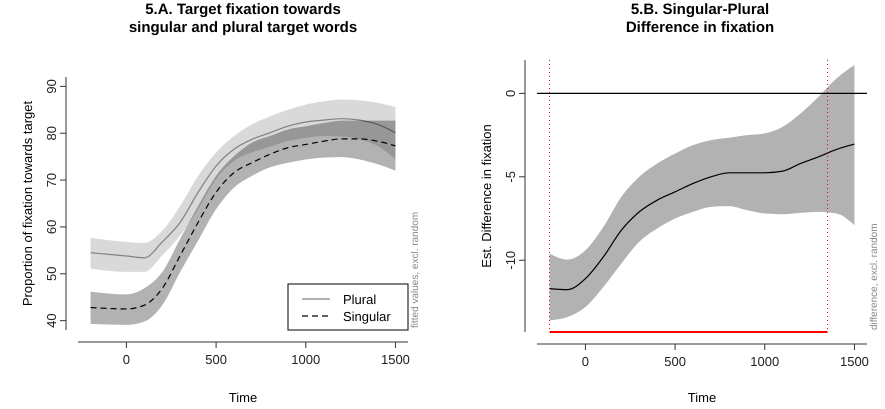 The height and width of the screenshot is (409, 885). What do you see at coordinates (27, 203) in the screenshot?
I see `y-axis-title: Proportion of fixation towards target` at bounding box center [27, 203].